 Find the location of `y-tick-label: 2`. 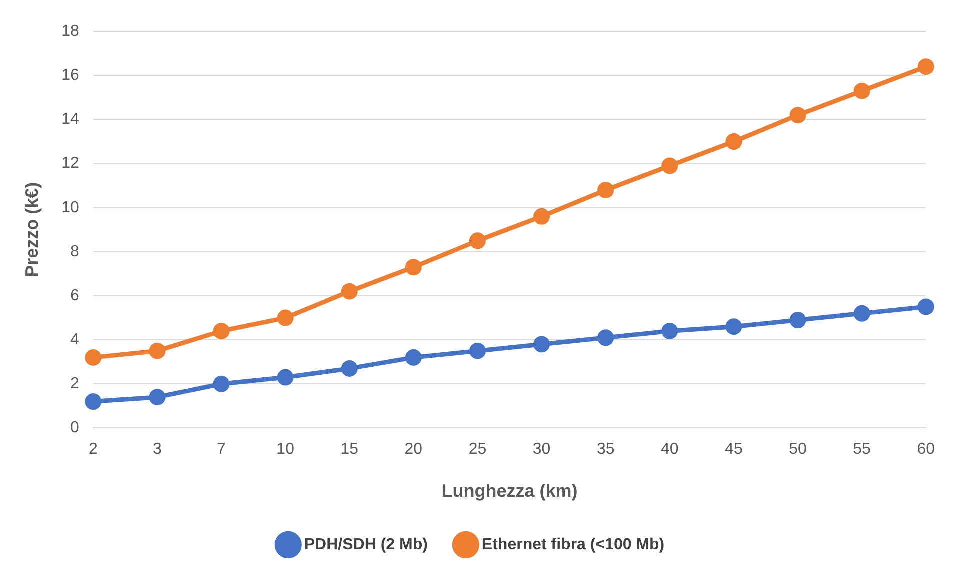

y-tick-label: 2 is located at coordinates (75, 384).